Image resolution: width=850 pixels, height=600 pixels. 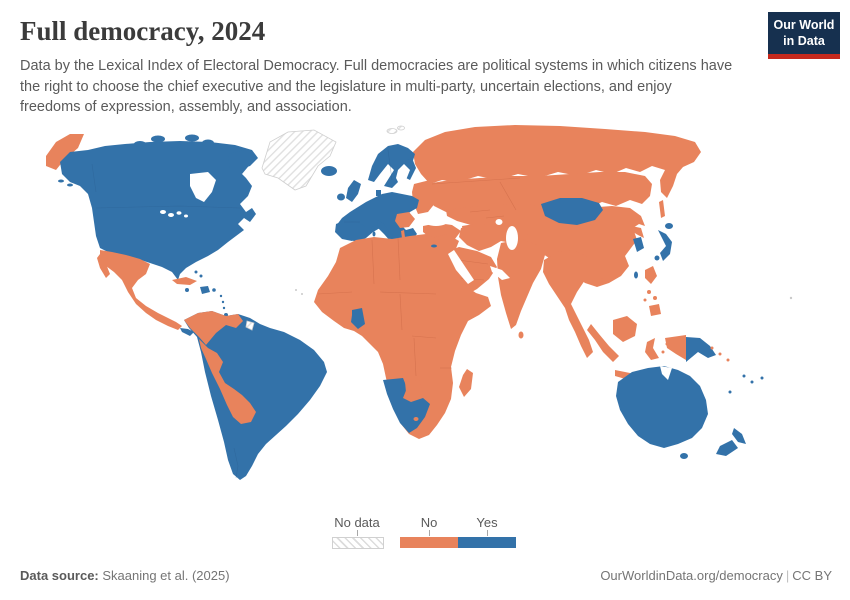 What do you see at coordinates (357, 533) in the screenshot?
I see `legend-tick-no-data` at bounding box center [357, 533].